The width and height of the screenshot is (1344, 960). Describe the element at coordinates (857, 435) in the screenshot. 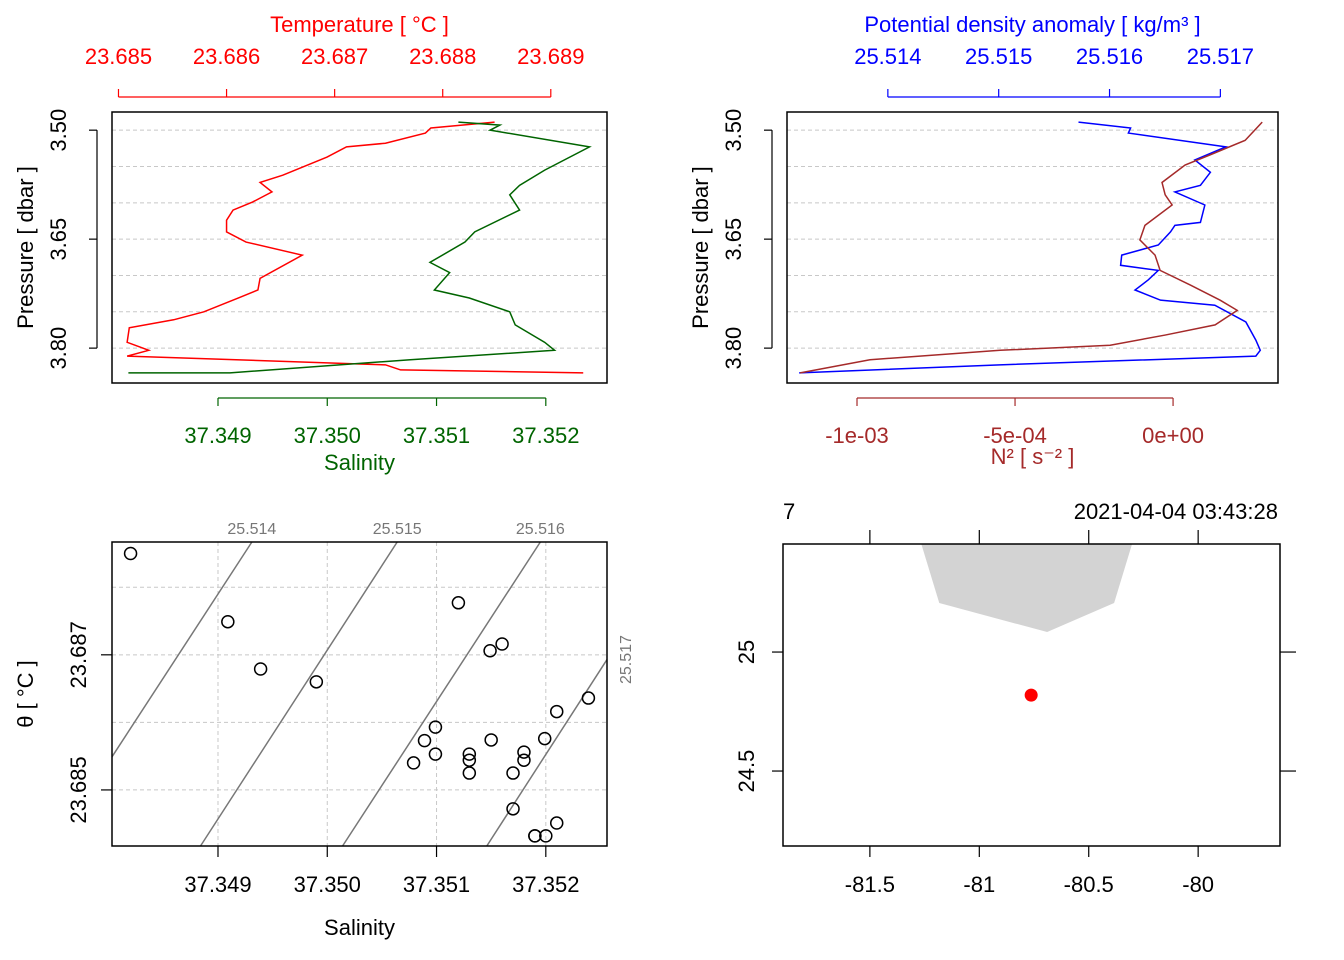

I see `tick-label: -1e-03` at that location.